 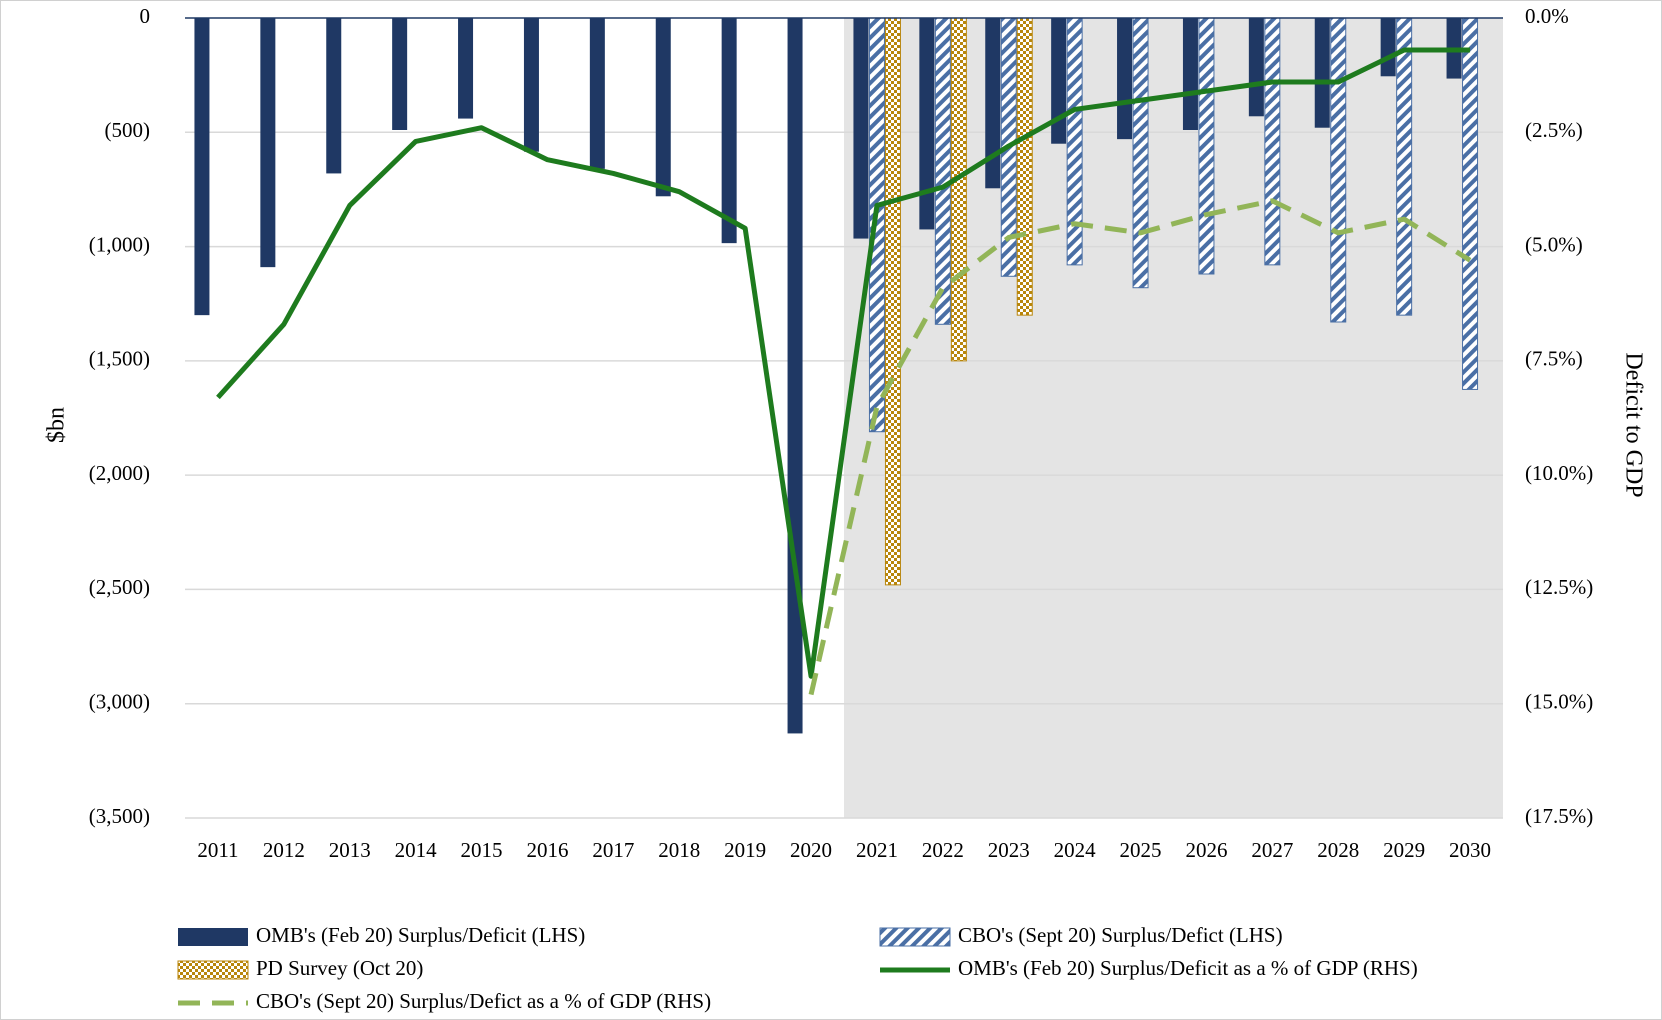 What do you see at coordinates (943, 850) in the screenshot?
I see `x-tick-label: 2022` at bounding box center [943, 850].